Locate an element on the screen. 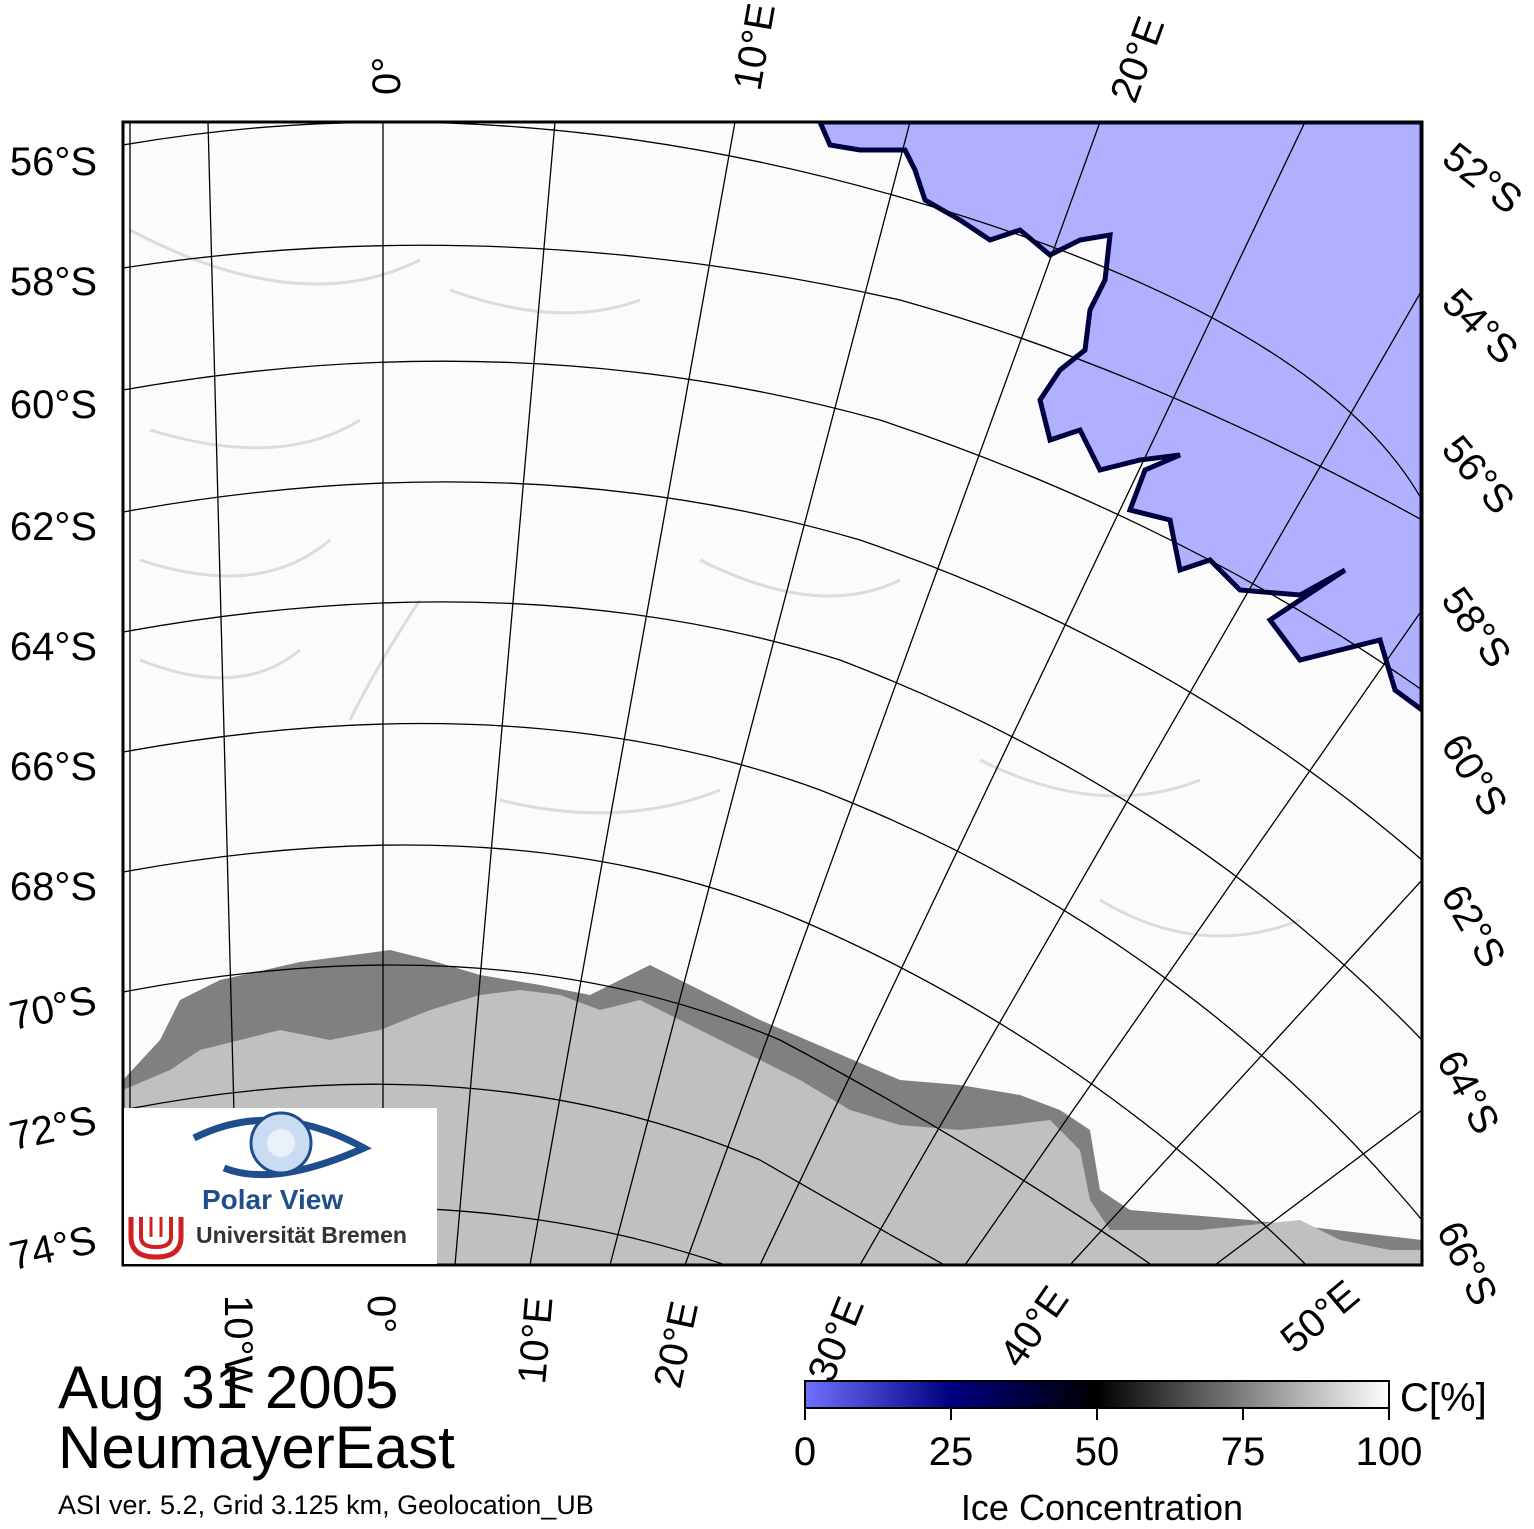 The image size is (1534, 1529). map-date: Aug 31 2005 is located at coordinates (228, 1387).